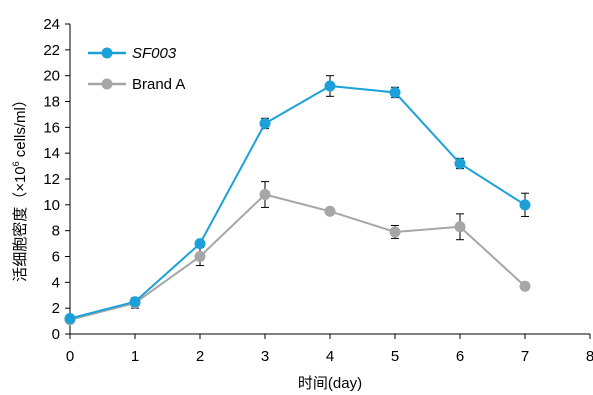  What do you see at coordinates (460, 356) in the screenshot?
I see `x-tick-label: 6` at bounding box center [460, 356].